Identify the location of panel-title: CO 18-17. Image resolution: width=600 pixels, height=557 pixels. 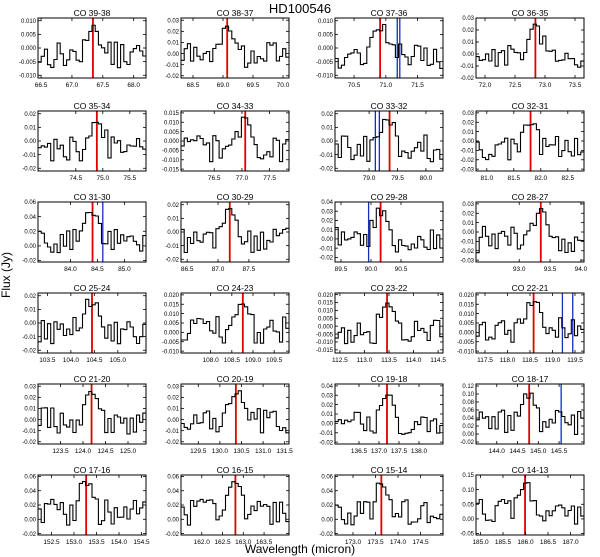
(530, 379).